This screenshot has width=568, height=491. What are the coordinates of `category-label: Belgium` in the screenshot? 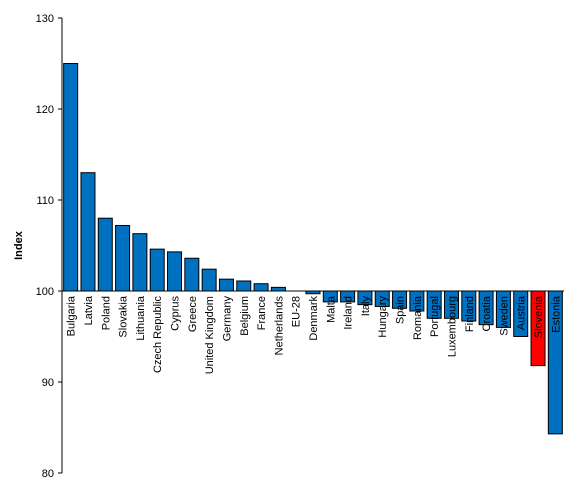 It's located at (245, 316).